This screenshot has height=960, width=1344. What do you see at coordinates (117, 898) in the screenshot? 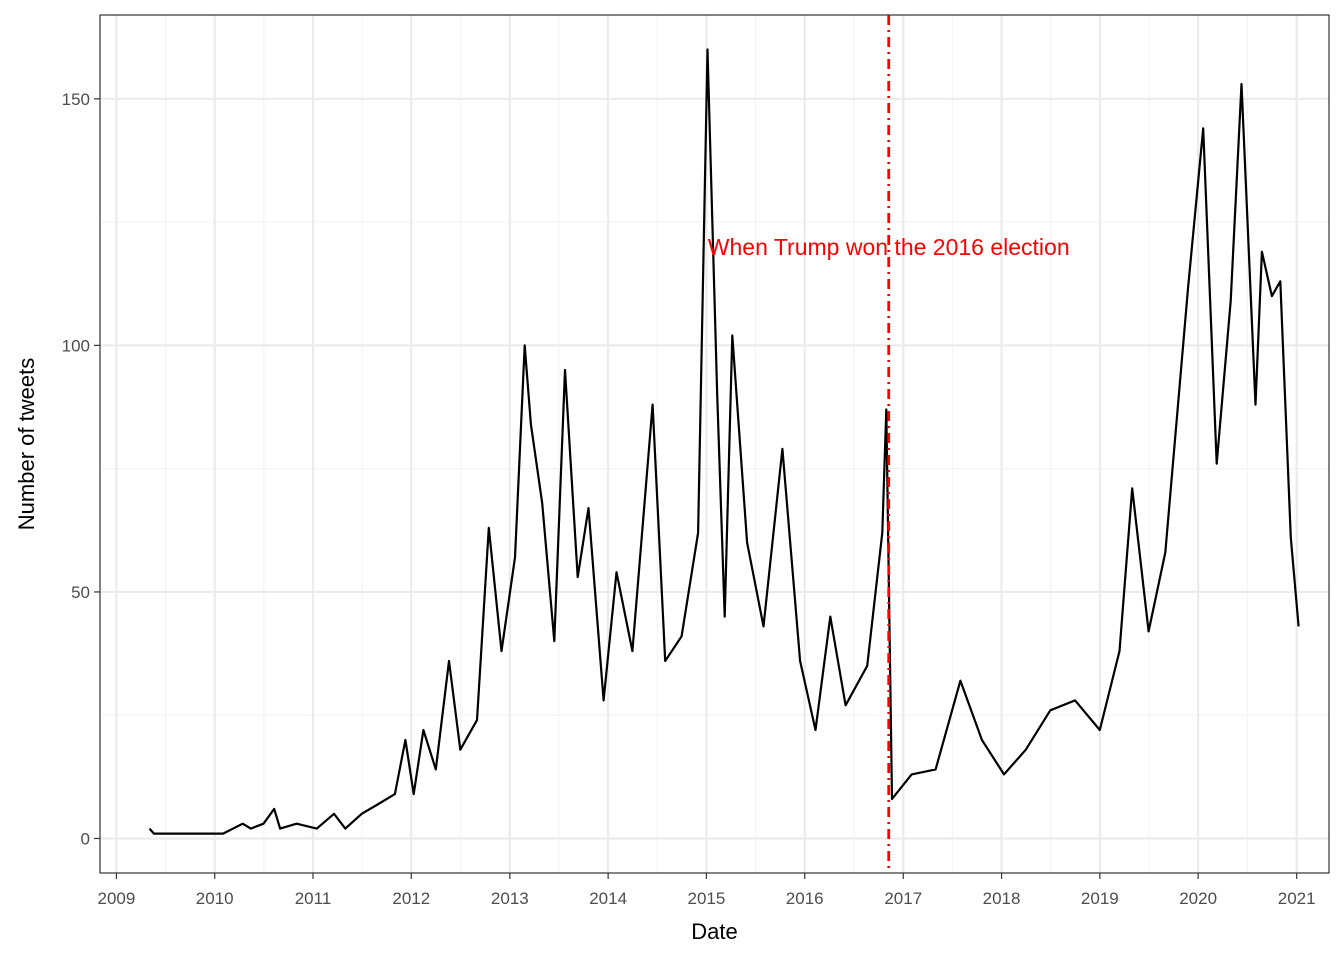
I see `x-tick-label: 2009` at bounding box center [117, 898].